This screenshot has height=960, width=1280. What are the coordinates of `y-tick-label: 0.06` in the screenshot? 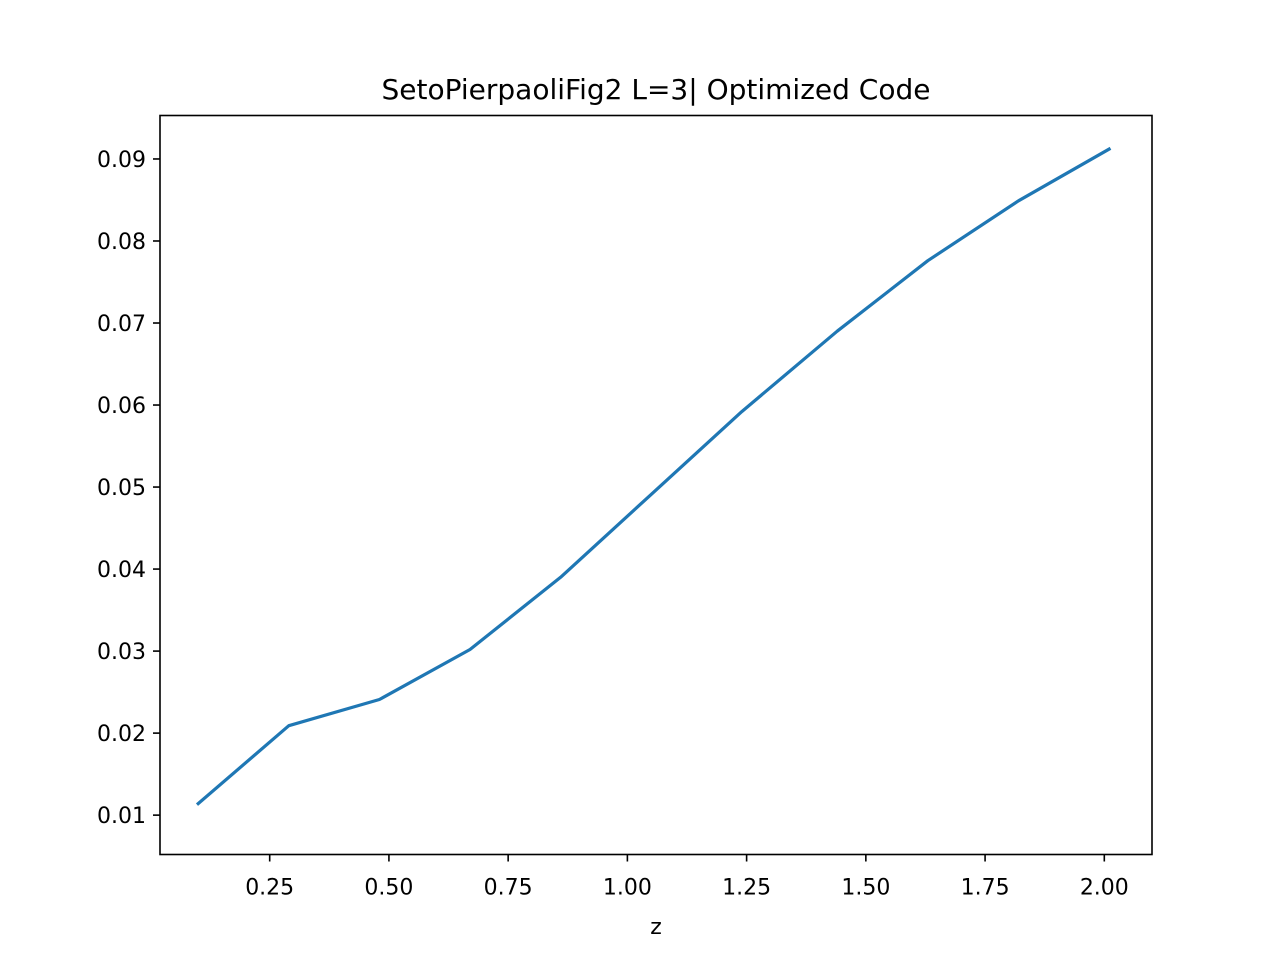 It's located at (121, 406).